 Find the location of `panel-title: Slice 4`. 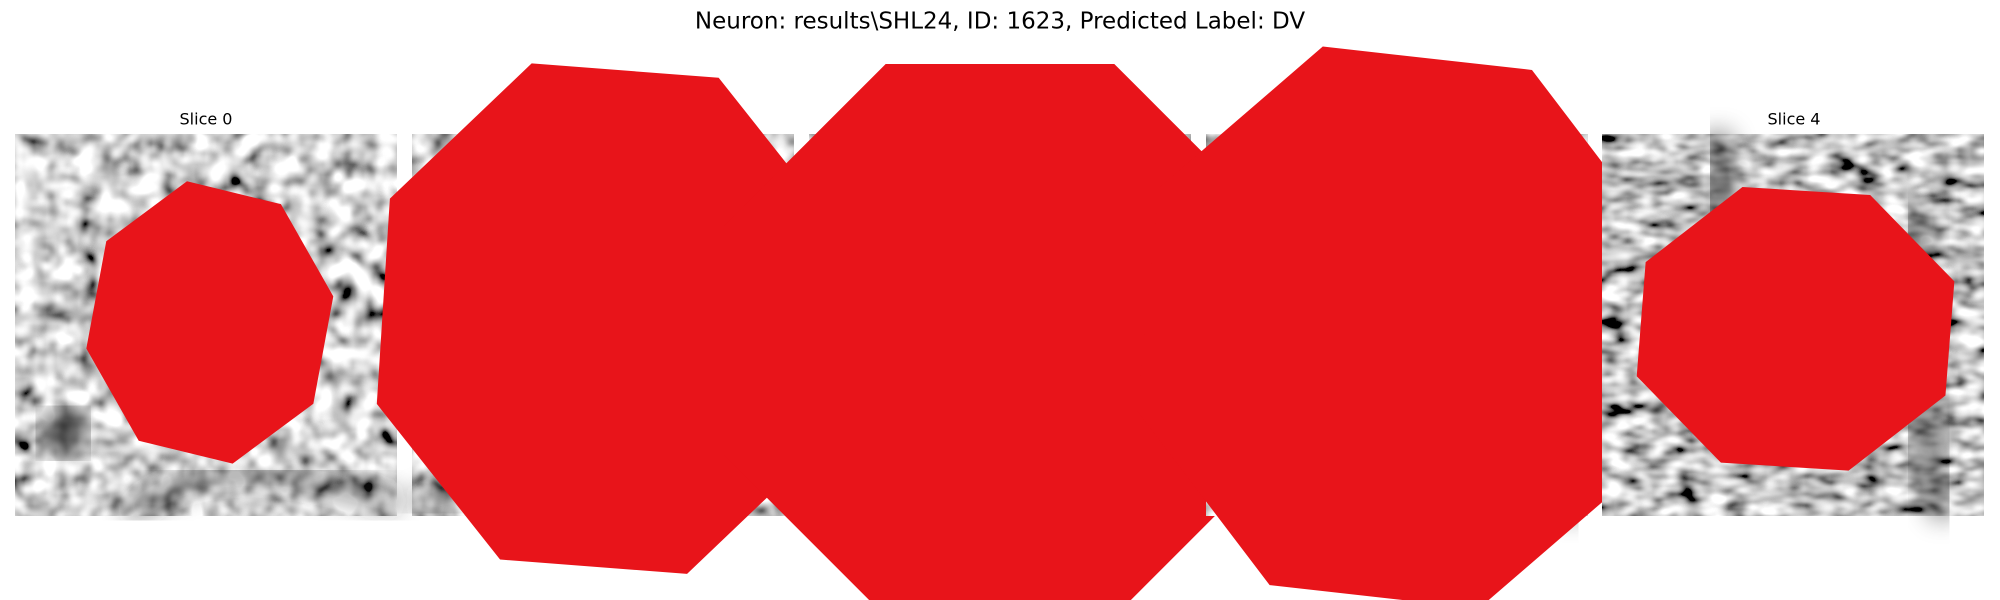

panel-title: Slice 4 is located at coordinates (1794, 119).